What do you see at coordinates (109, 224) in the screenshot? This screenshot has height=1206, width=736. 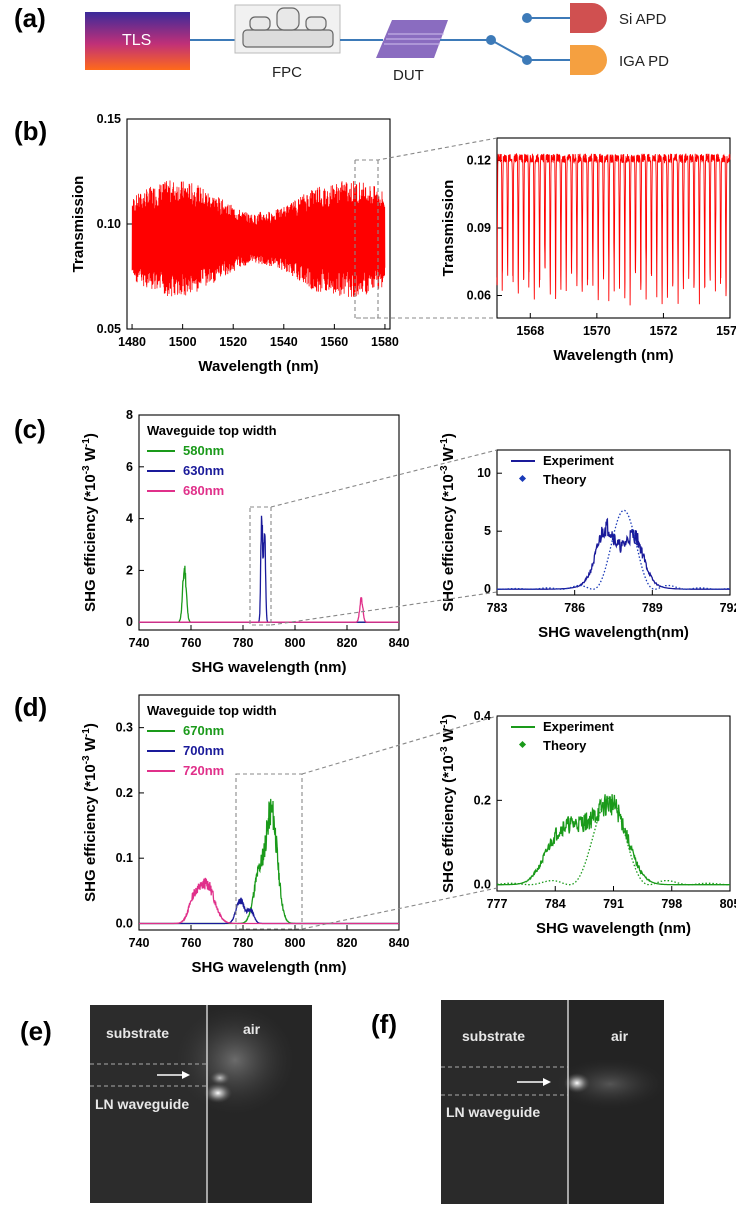 I see `b-main-ytick-label: 0.10` at bounding box center [109, 224].